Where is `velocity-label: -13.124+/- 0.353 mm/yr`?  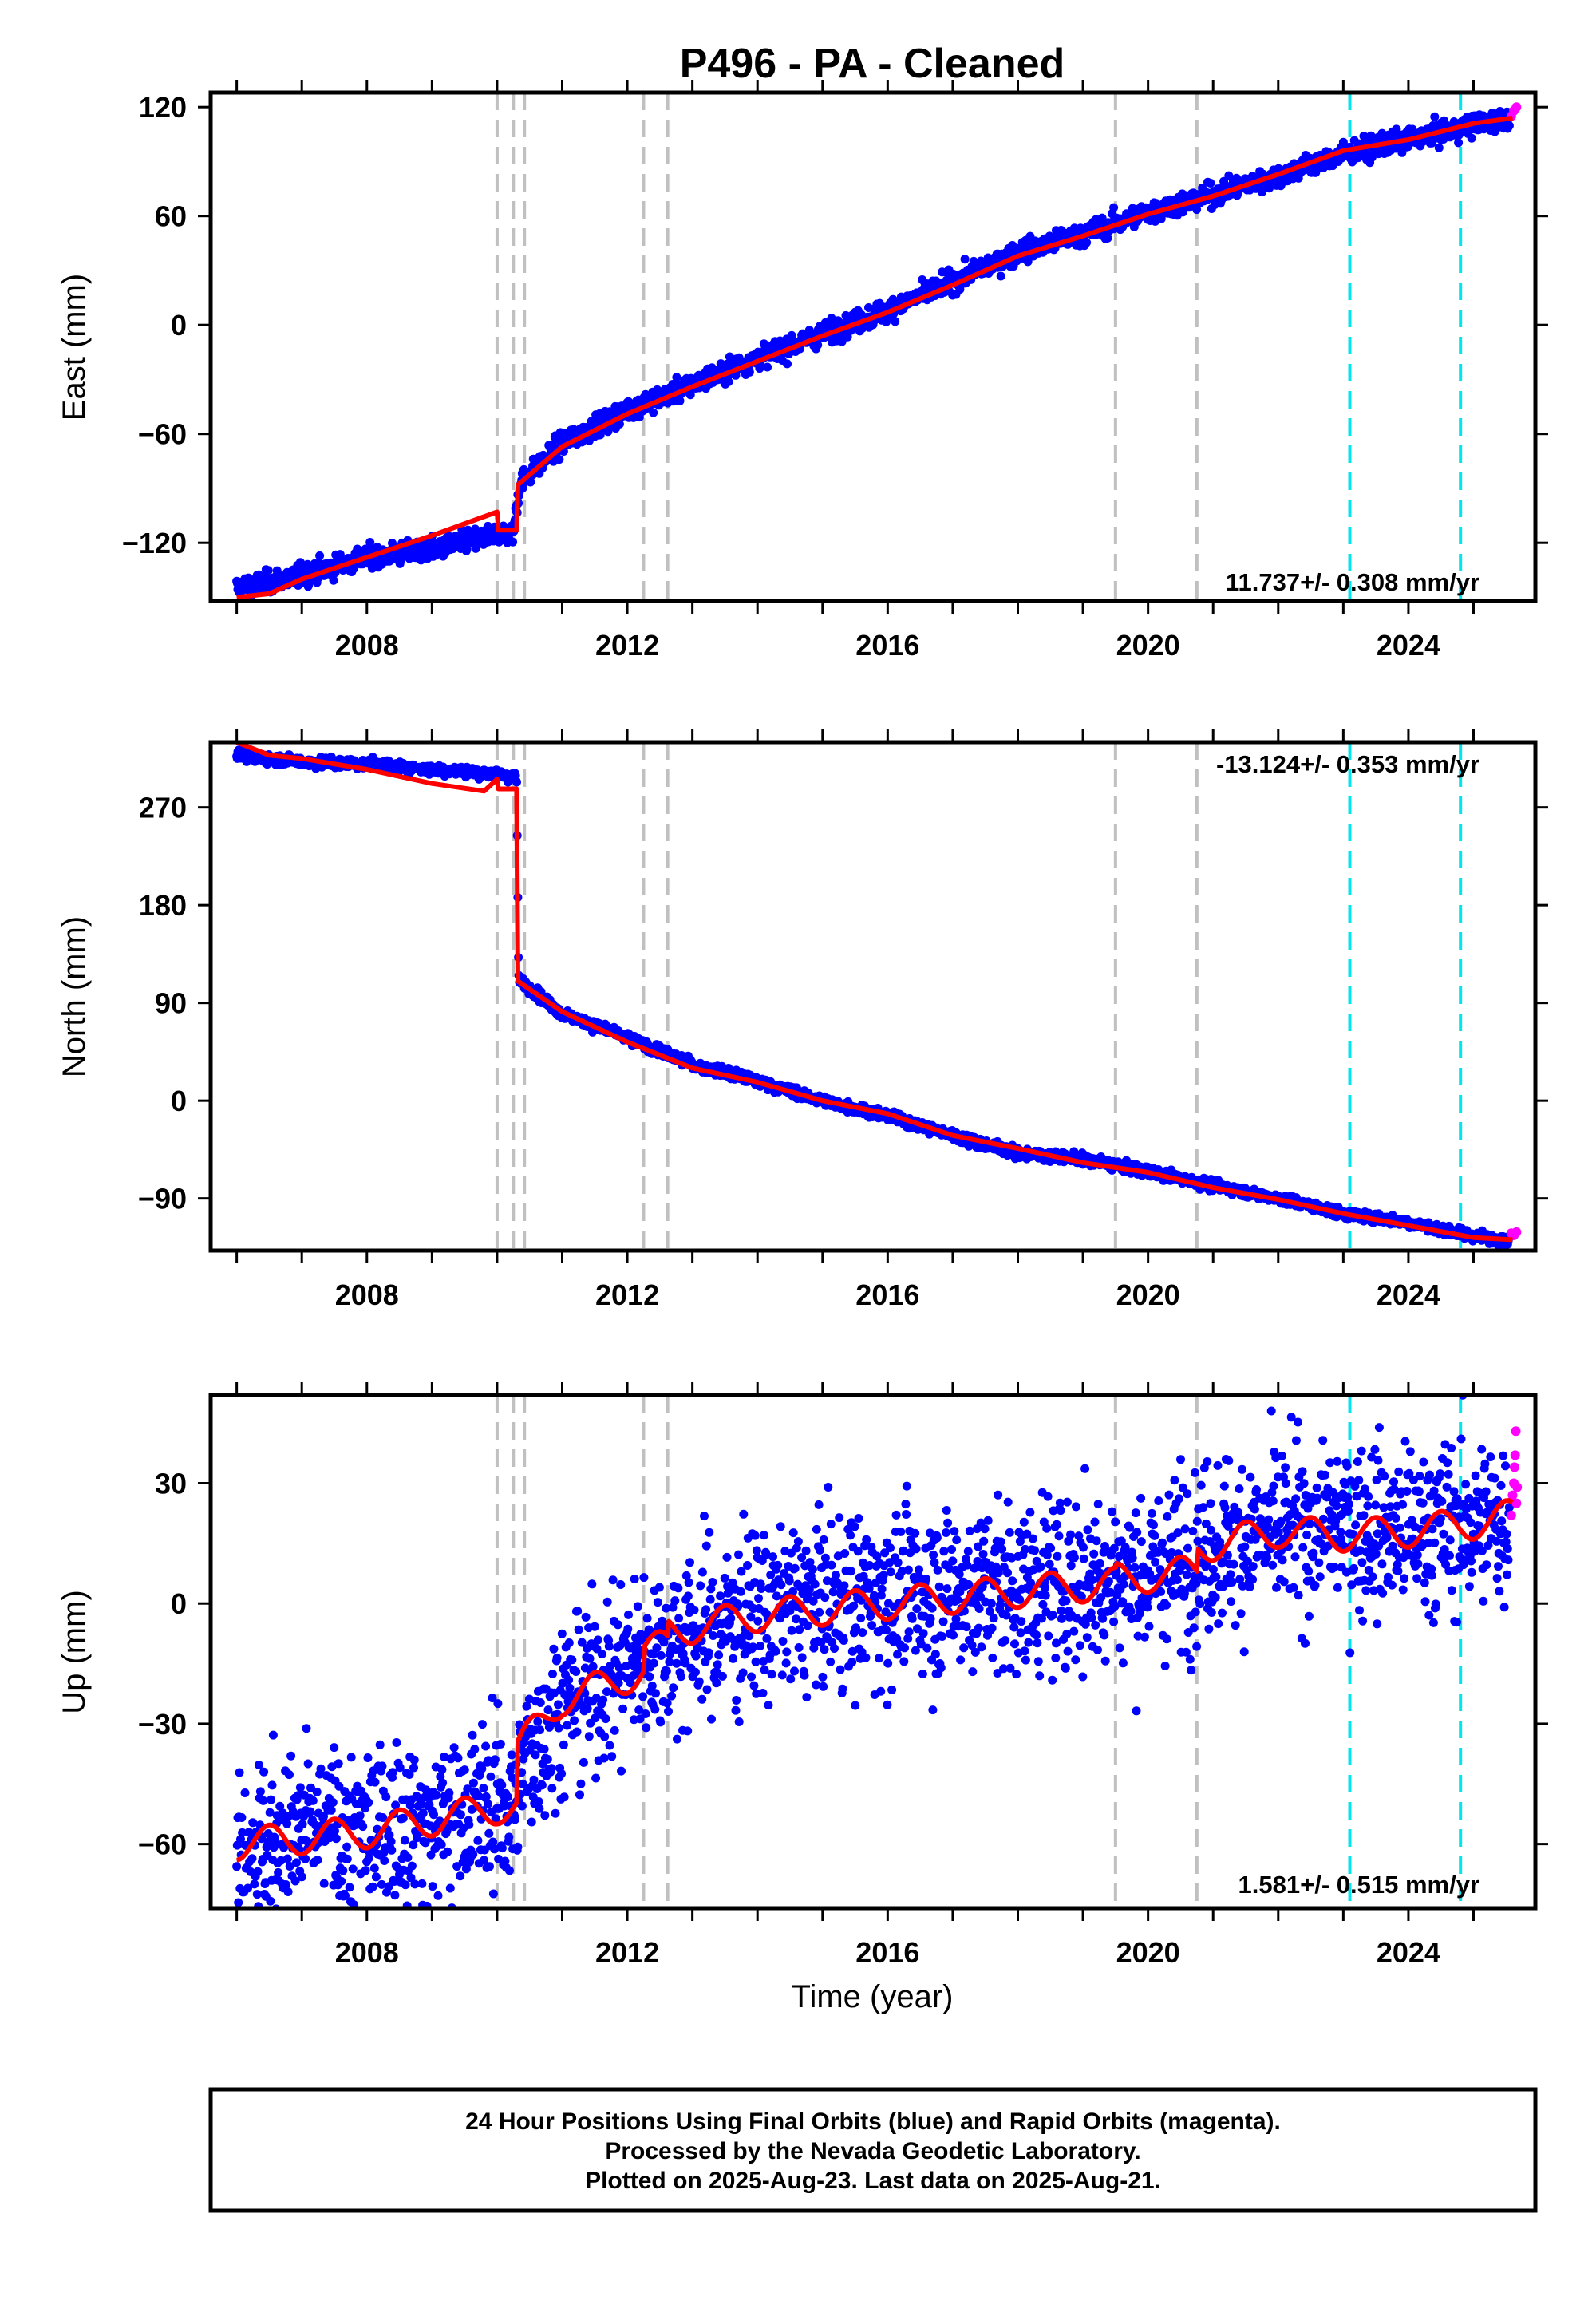 velocity-label: -13.124+/- 0.353 mm/yr is located at coordinates (1347, 764).